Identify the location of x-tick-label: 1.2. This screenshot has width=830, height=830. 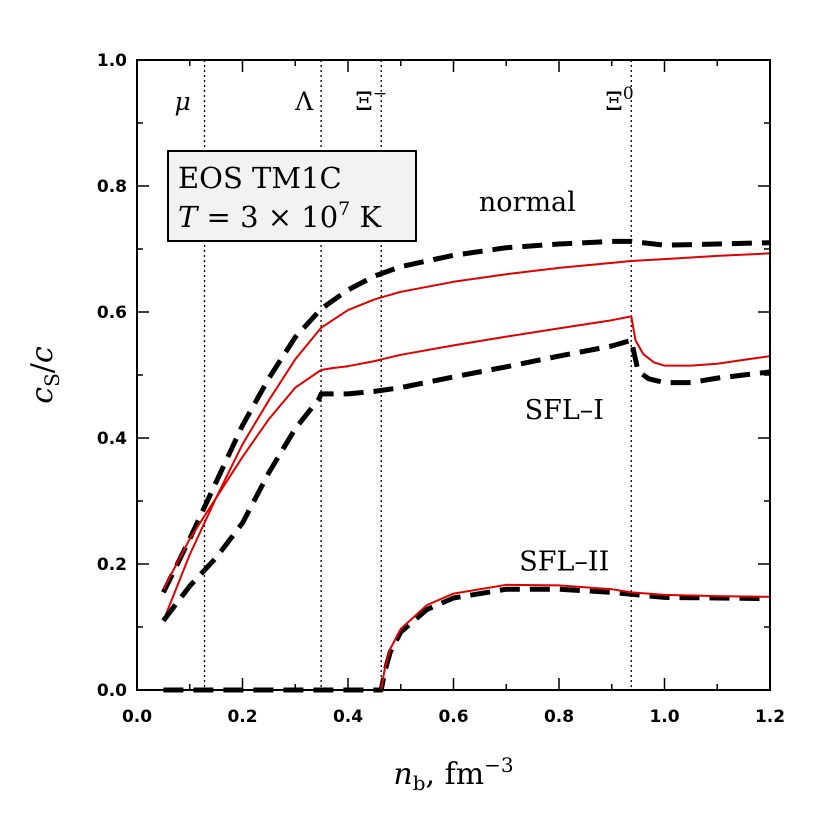
(770, 717).